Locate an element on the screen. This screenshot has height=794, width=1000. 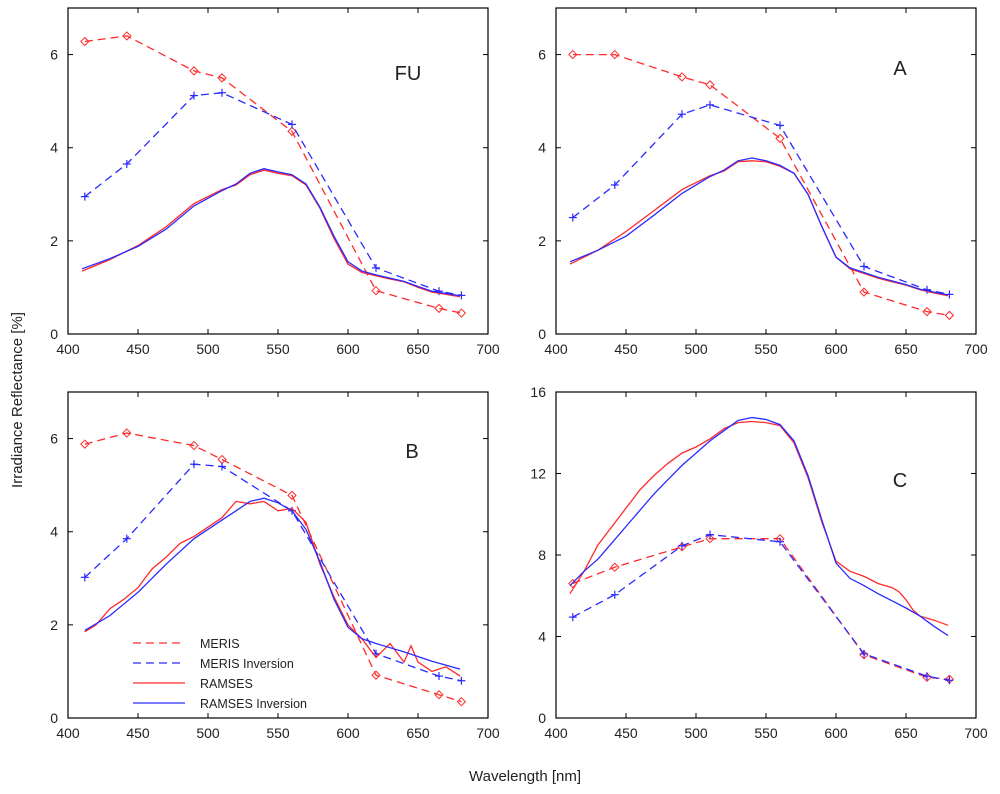
y-tick-label: 12 is located at coordinates (538, 474).